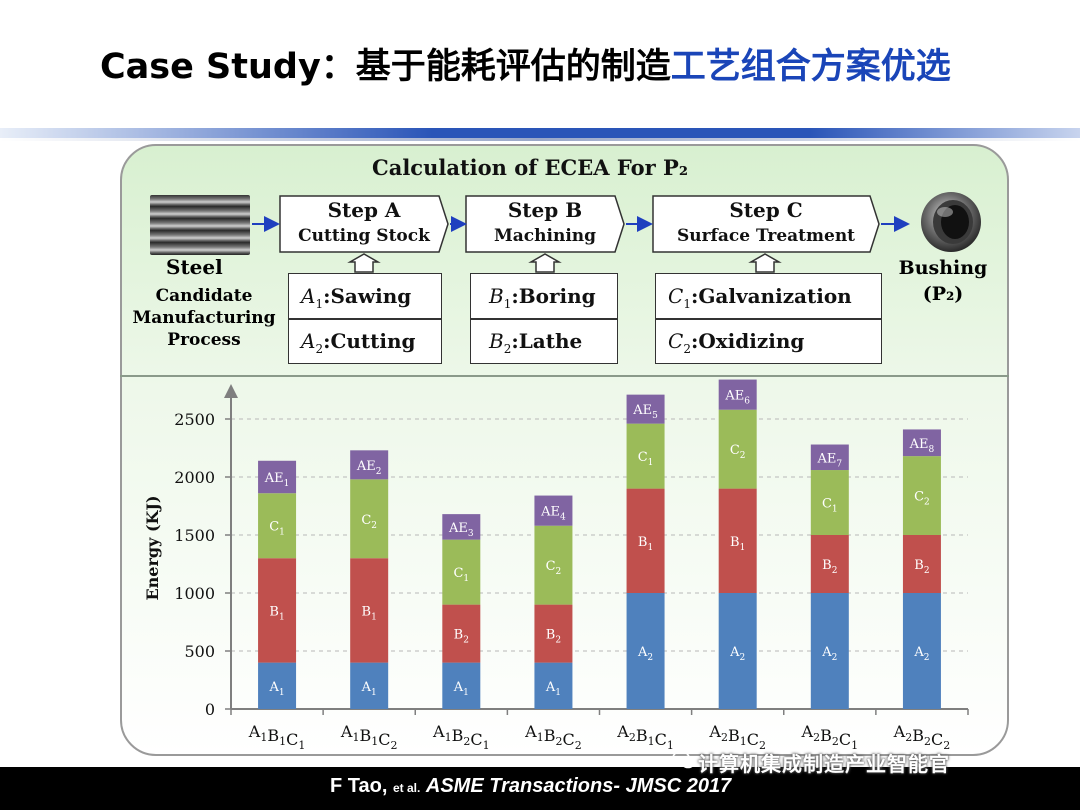 The image size is (1080, 810). I want to click on option-a2: A2:Cutting, so click(365, 341).